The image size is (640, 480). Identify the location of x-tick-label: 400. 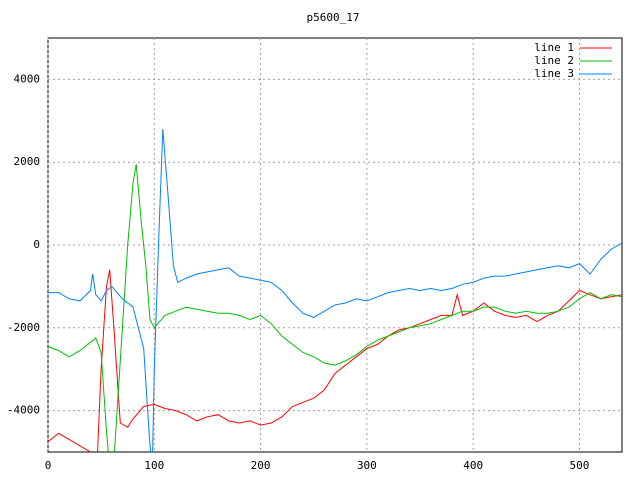
(473, 465).